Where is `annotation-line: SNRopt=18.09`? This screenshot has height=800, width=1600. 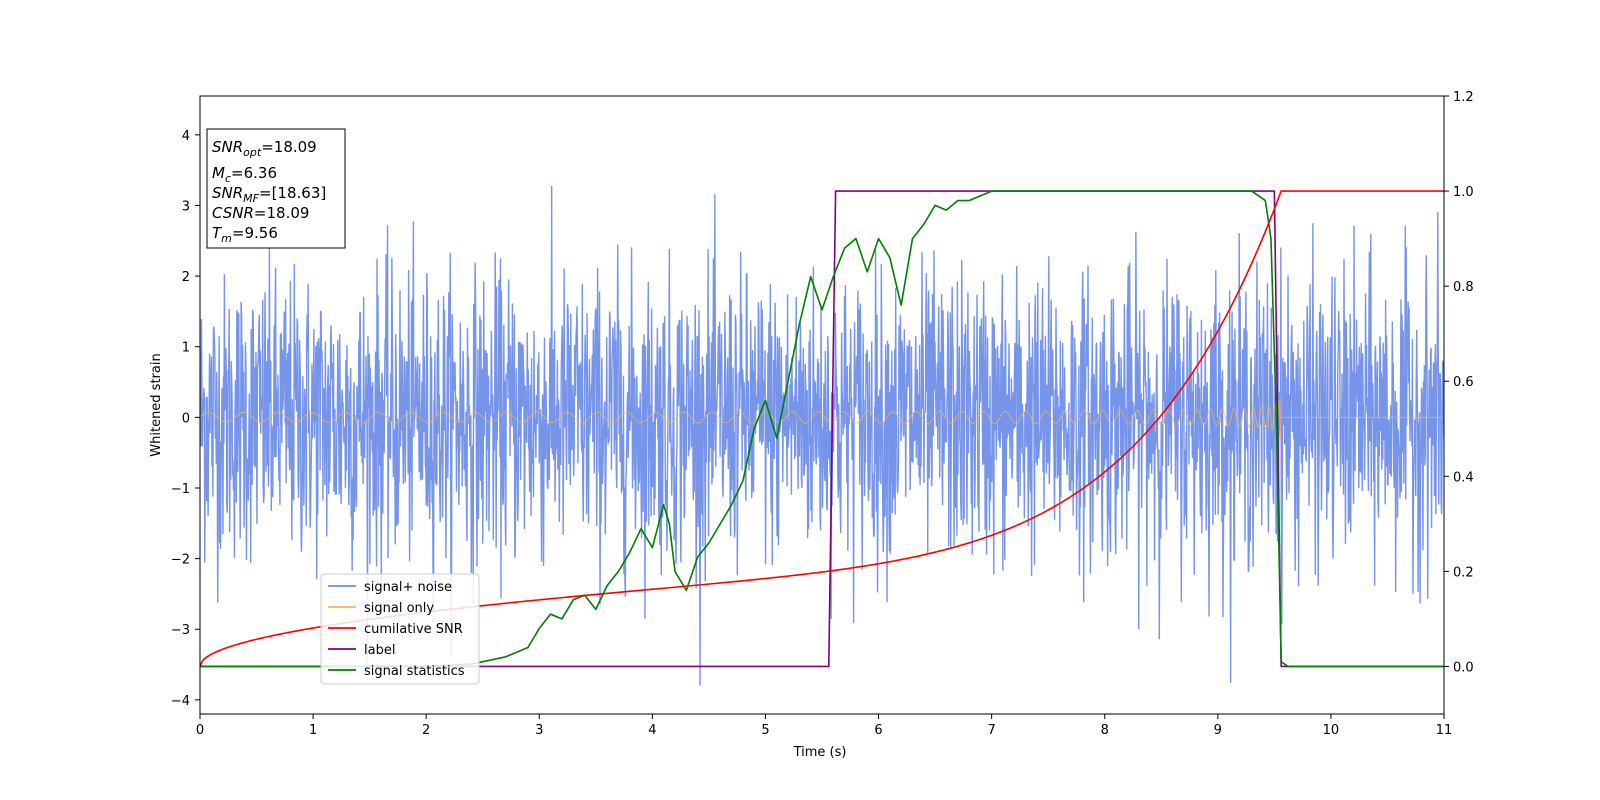 annotation-line: SNRopt=18.09 is located at coordinates (264, 148).